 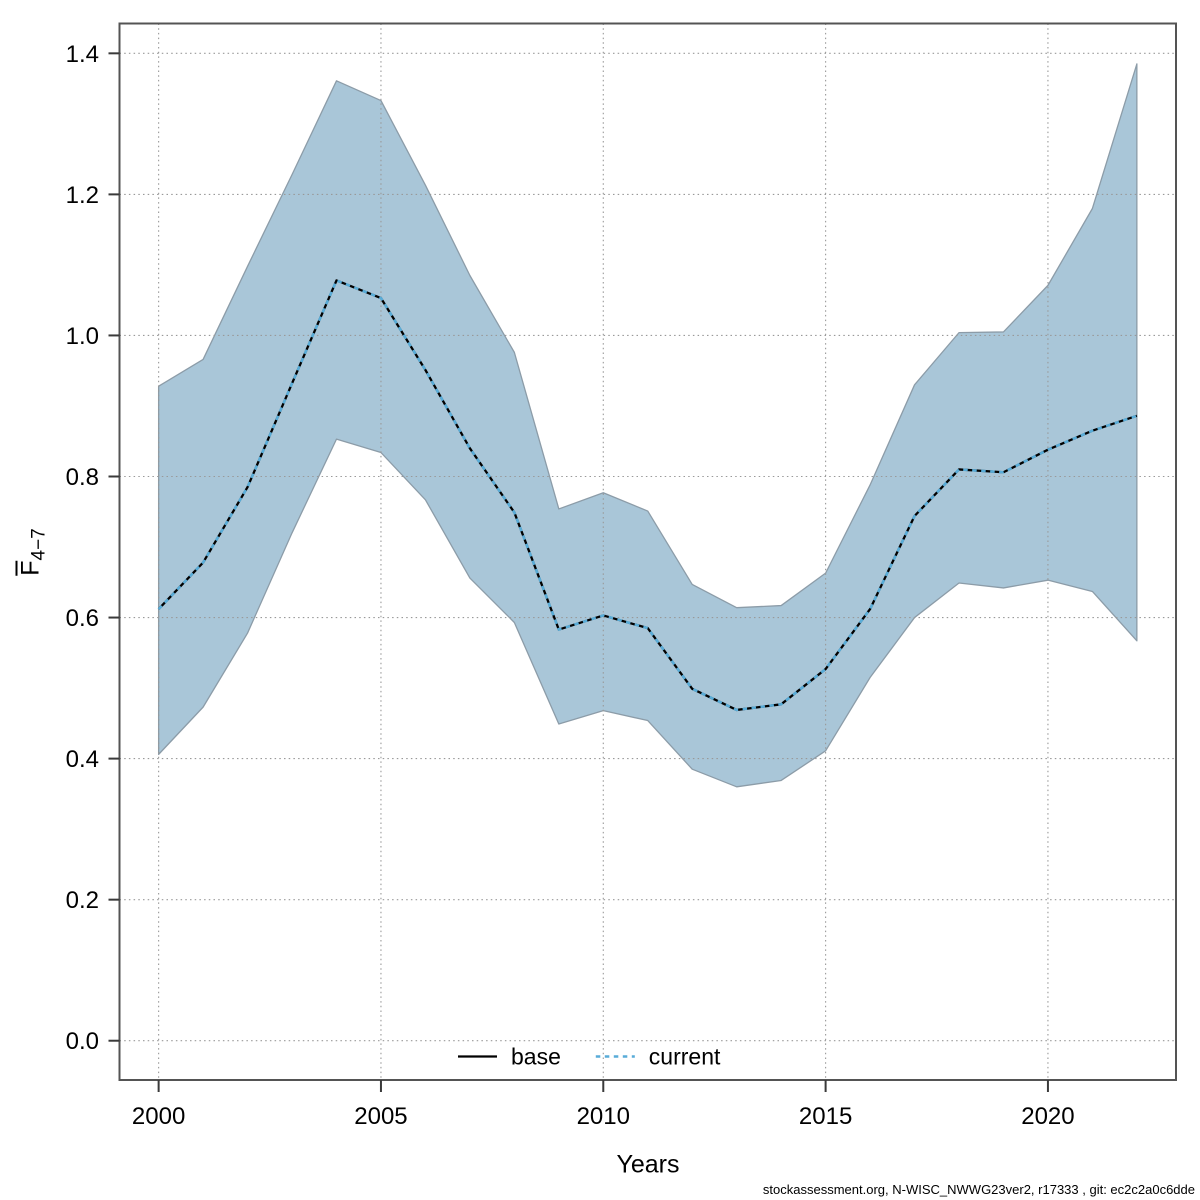 I want to click on x-tick-label: 2015, so click(x=825, y=1116).